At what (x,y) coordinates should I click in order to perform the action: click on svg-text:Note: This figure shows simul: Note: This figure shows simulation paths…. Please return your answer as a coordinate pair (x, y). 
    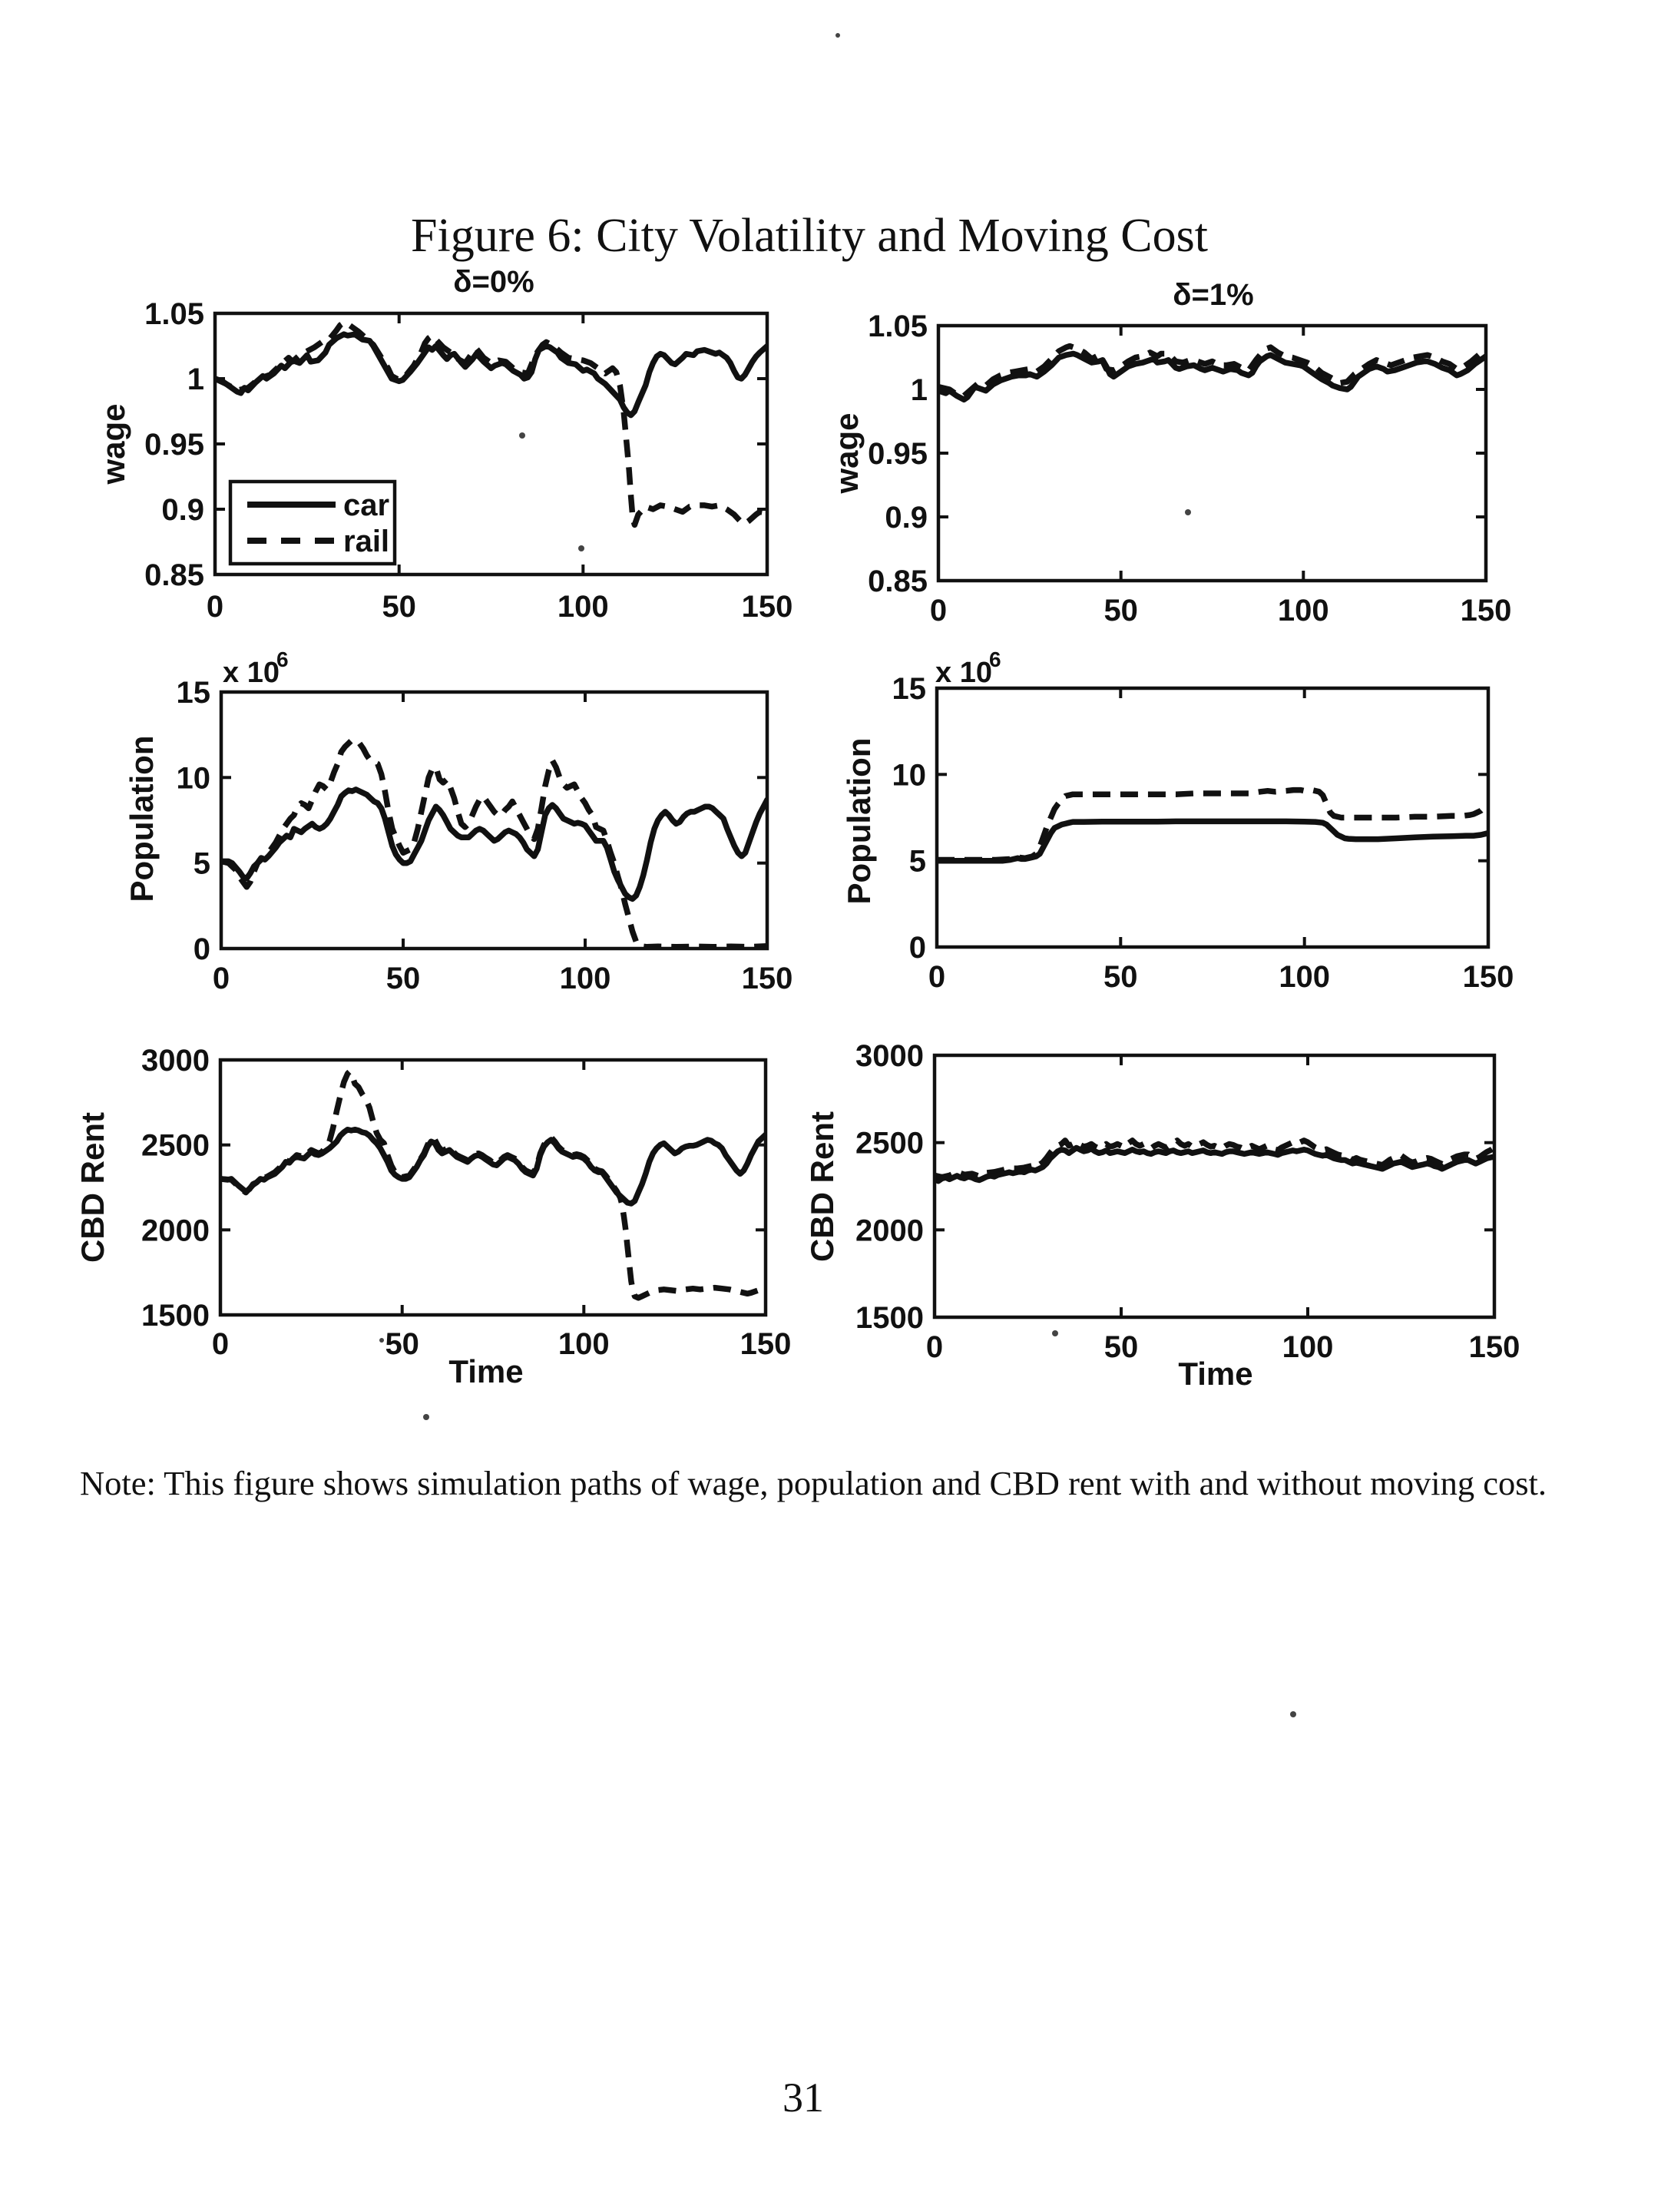
    Looking at the image, I should click on (813, 1483).